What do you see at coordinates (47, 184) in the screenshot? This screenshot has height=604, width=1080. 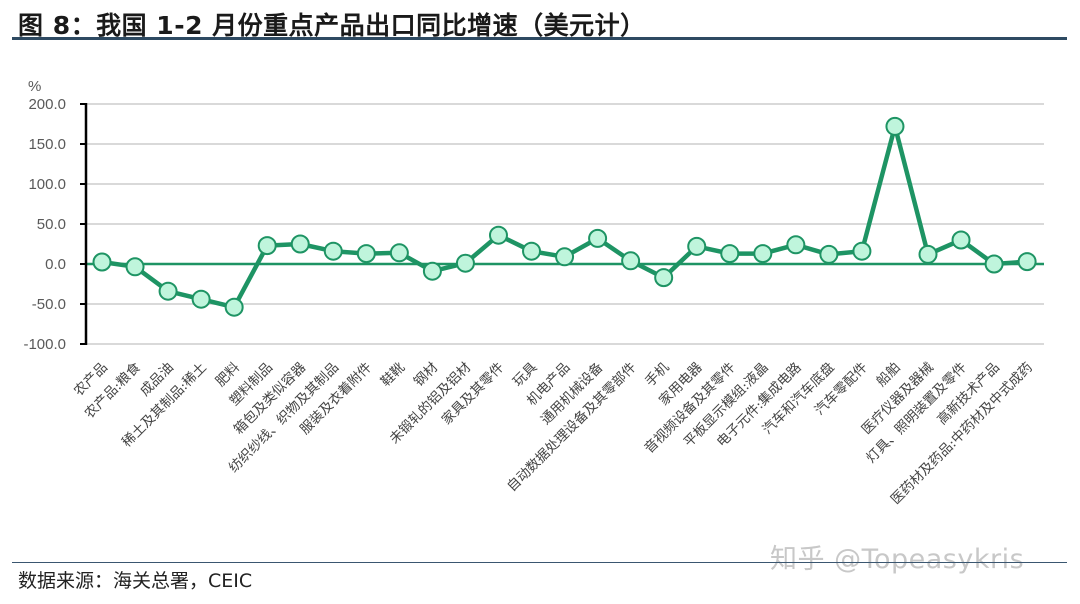 I see `y-tick-label: 100.0` at bounding box center [47, 184].